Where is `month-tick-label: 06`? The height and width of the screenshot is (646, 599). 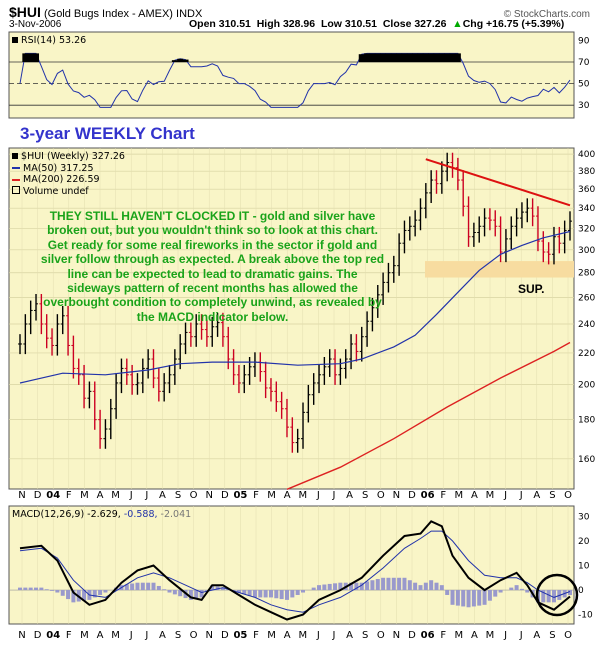 month-tick-label: 06 is located at coordinates (428, 635).